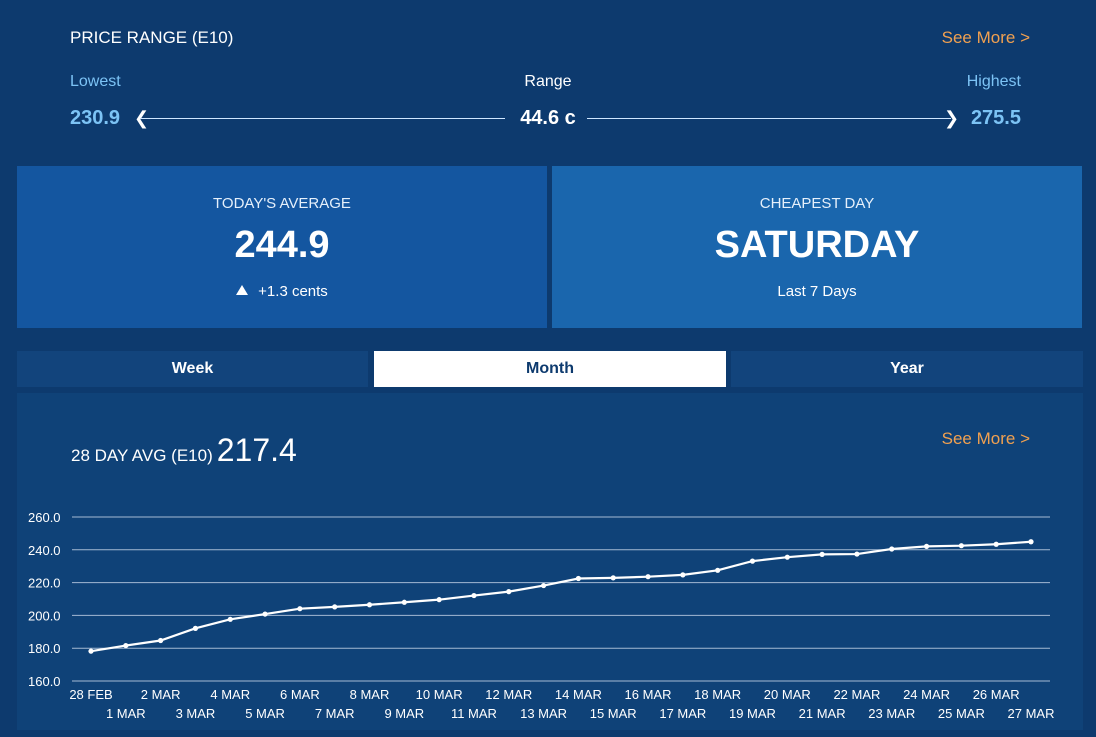  What do you see at coordinates (439, 694) in the screenshot?
I see `x-tick-label: 10 MAR` at bounding box center [439, 694].